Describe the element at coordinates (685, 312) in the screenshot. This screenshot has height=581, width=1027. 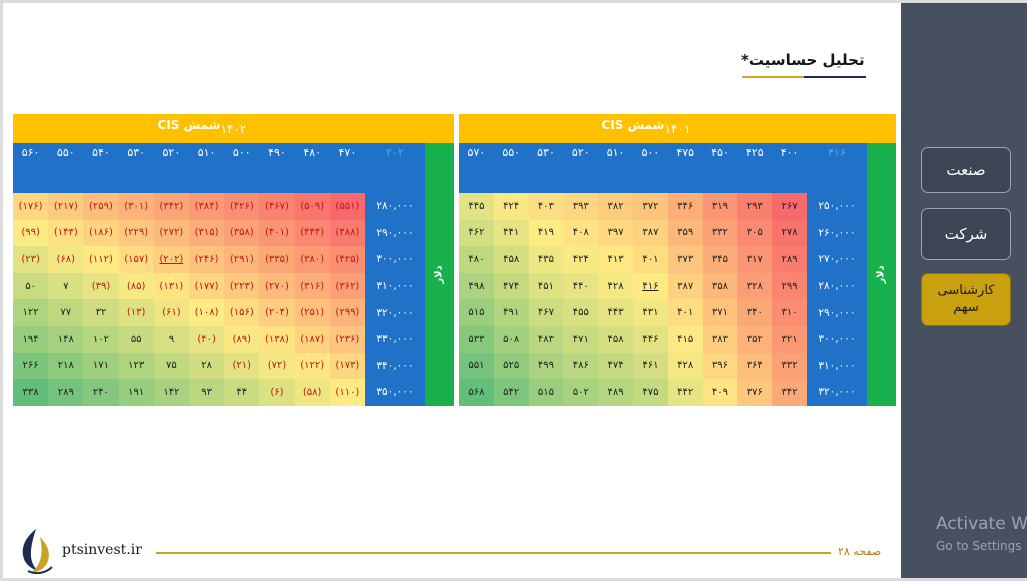
I see `table-cell: ۴۰۱` at that location.